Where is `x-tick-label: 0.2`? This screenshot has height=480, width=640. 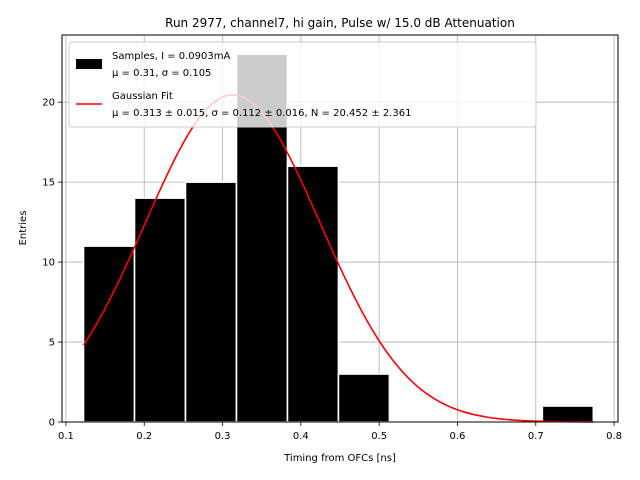
x-tick-label: 0.2 is located at coordinates (144, 436).